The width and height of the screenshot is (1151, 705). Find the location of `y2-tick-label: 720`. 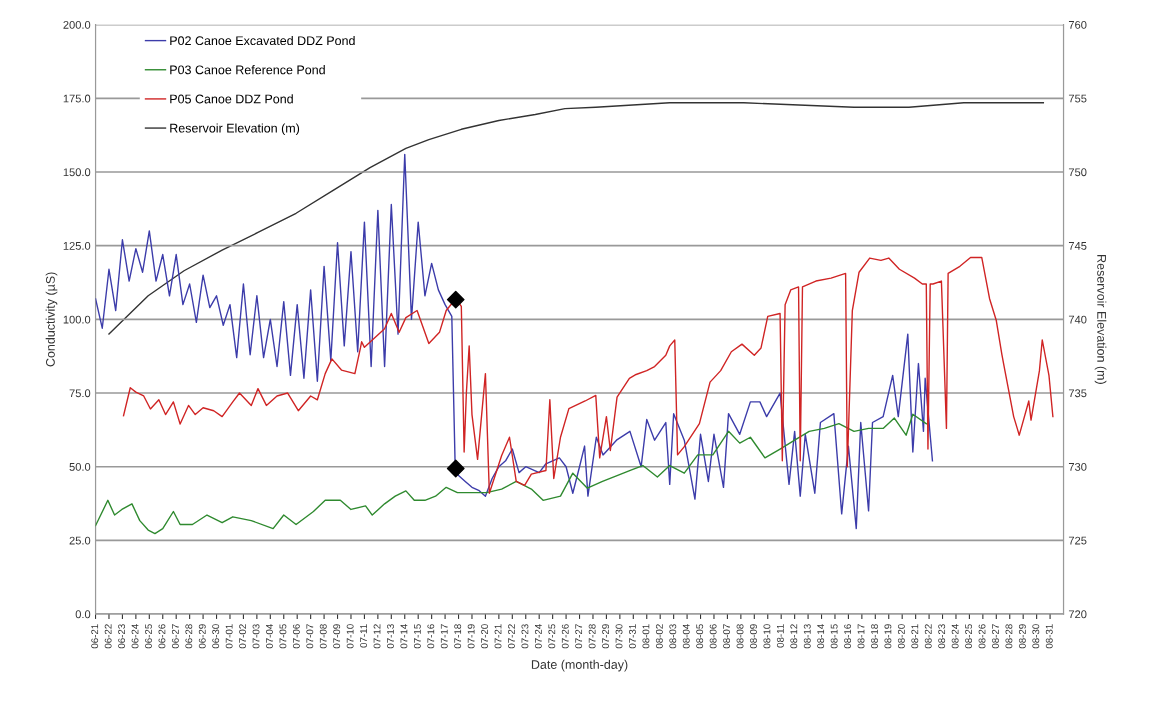

y2-tick-label: 720 is located at coordinates (1077, 614).